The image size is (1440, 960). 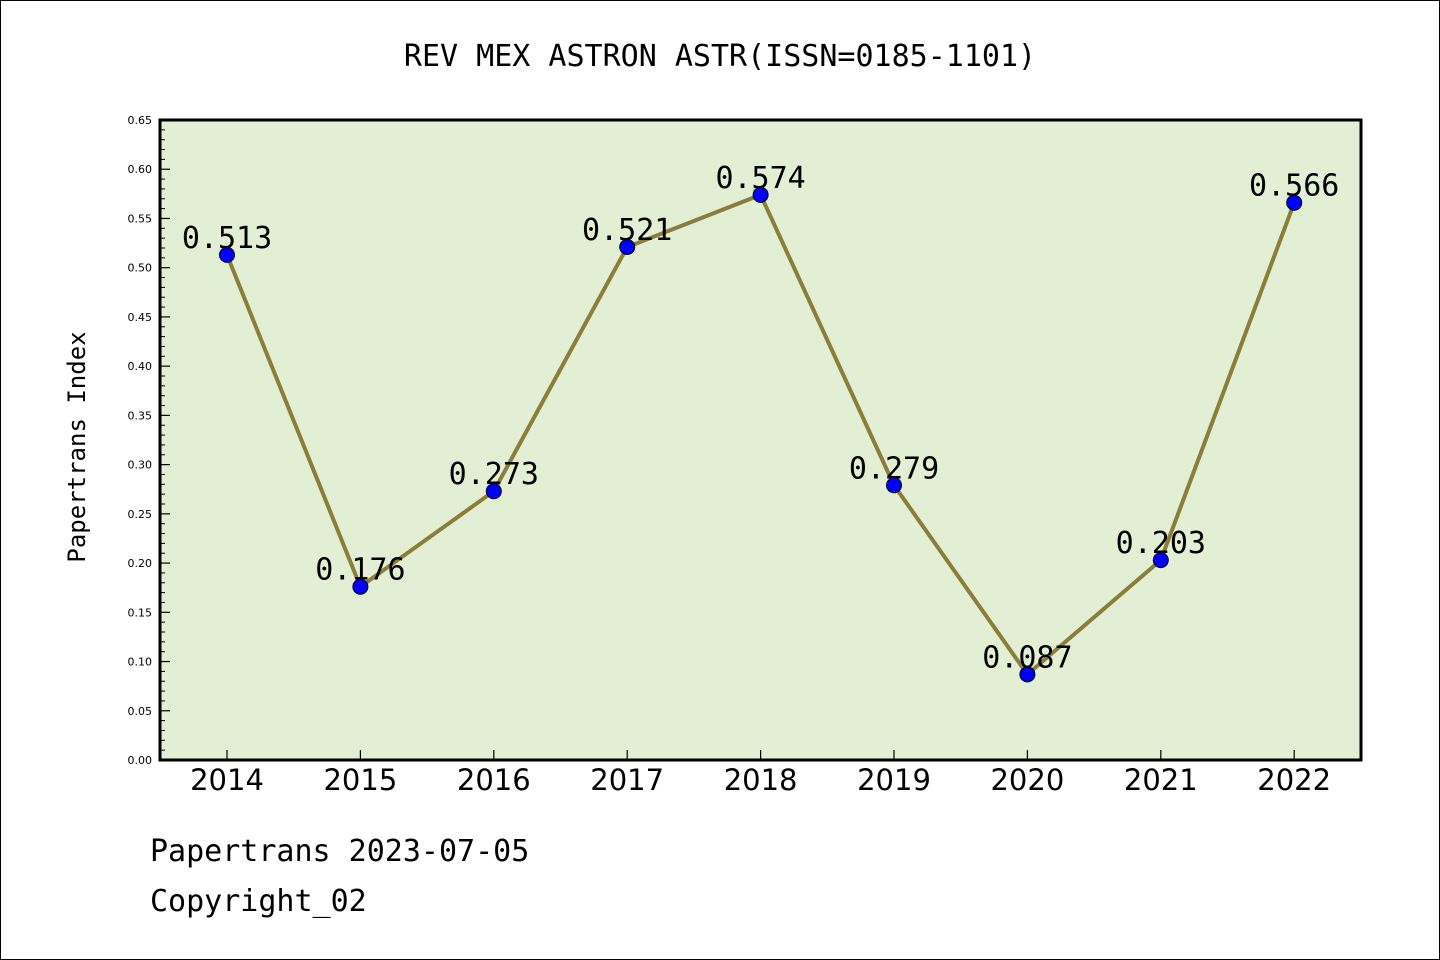 What do you see at coordinates (1027, 657) in the screenshot?
I see `data-label-2020: 0.087` at bounding box center [1027, 657].